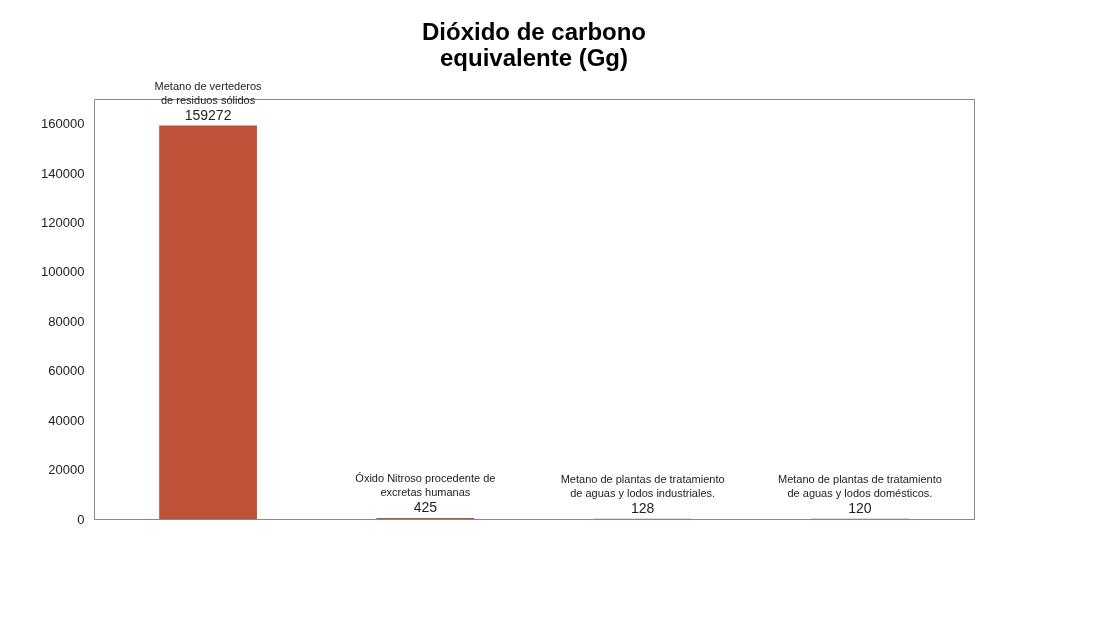  Describe the element at coordinates (859, 485) in the screenshot. I see `x-tick-label: Metano de plantas de tratamiento de aguas y lodos domésticos.` at that location.